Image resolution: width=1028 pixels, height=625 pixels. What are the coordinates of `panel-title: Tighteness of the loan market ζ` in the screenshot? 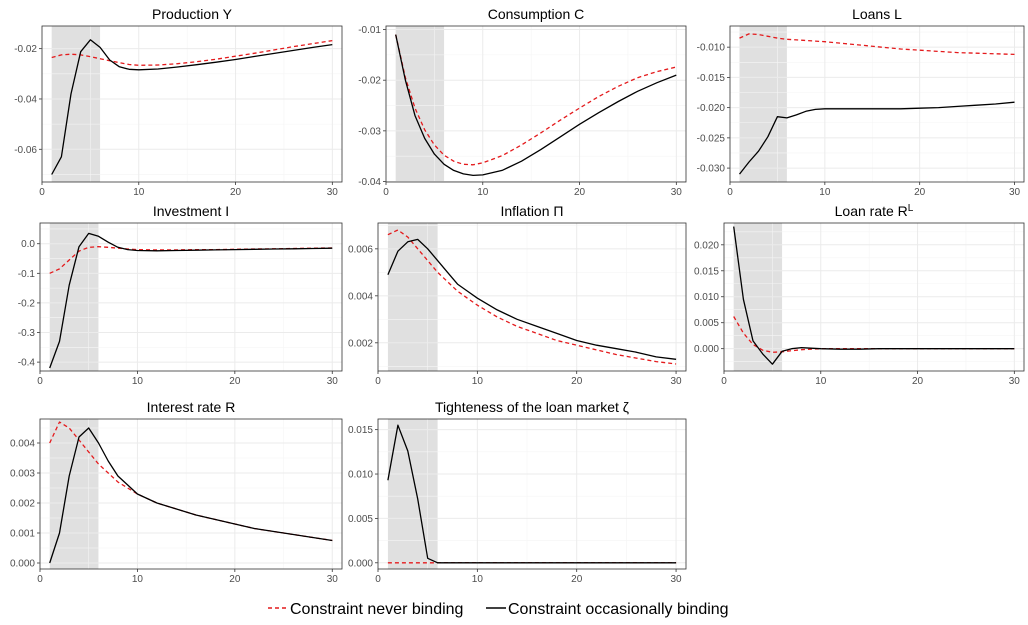 It's located at (532, 407).